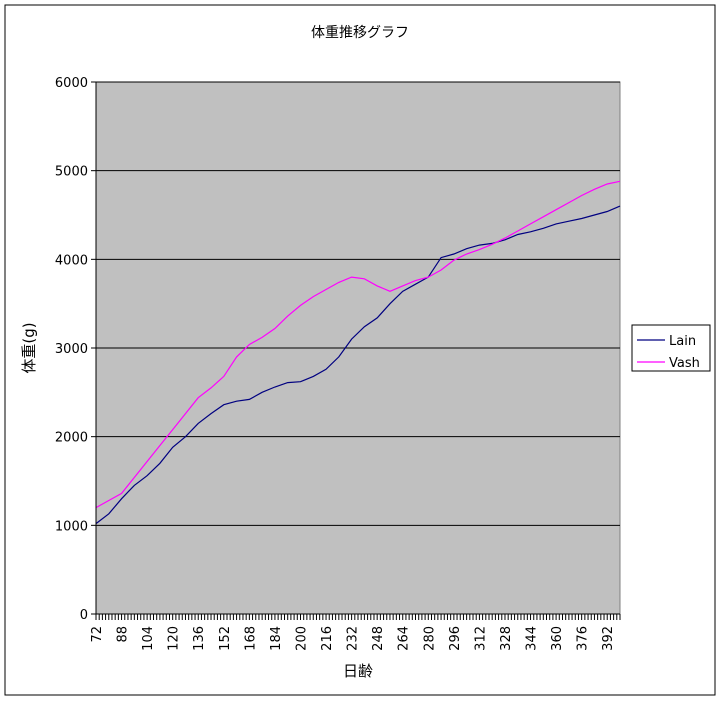  What do you see at coordinates (97, 634) in the screenshot?
I see `x-tick-label: 72` at bounding box center [97, 634].